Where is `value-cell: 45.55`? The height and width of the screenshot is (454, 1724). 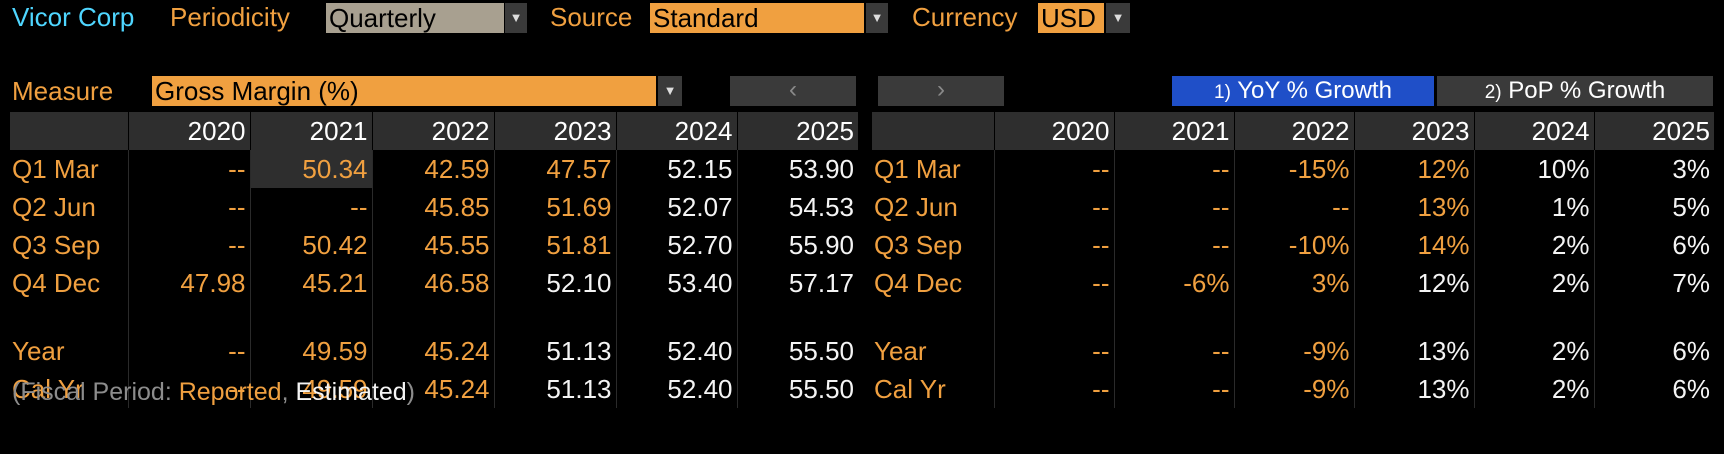 value-cell: 45.55 is located at coordinates (432, 245).